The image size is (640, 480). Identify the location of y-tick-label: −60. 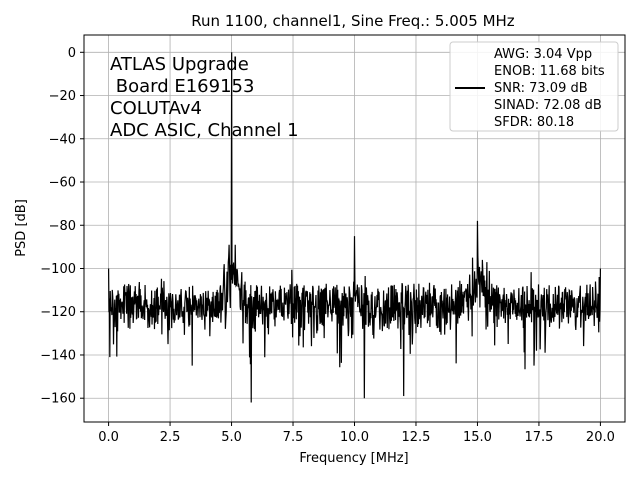
(62, 183).